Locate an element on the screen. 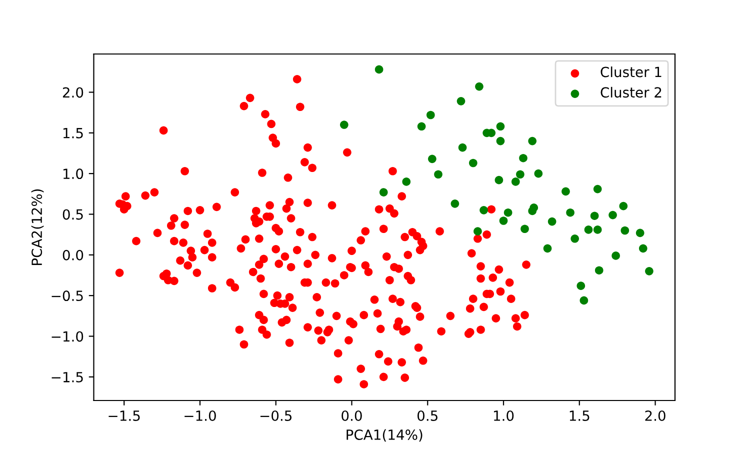 Image resolution: width=750 pixels, height=450 pixels. y-tick-label: 0.5 is located at coordinates (72, 214).